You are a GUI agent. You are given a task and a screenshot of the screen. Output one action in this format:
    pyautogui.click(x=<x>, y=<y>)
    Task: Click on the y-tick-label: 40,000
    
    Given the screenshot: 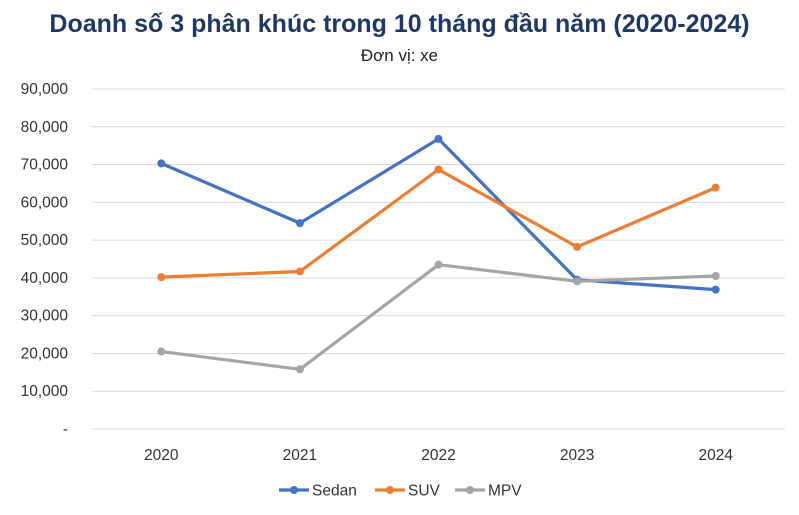 What is the action you would take?
    pyautogui.click(x=45, y=278)
    